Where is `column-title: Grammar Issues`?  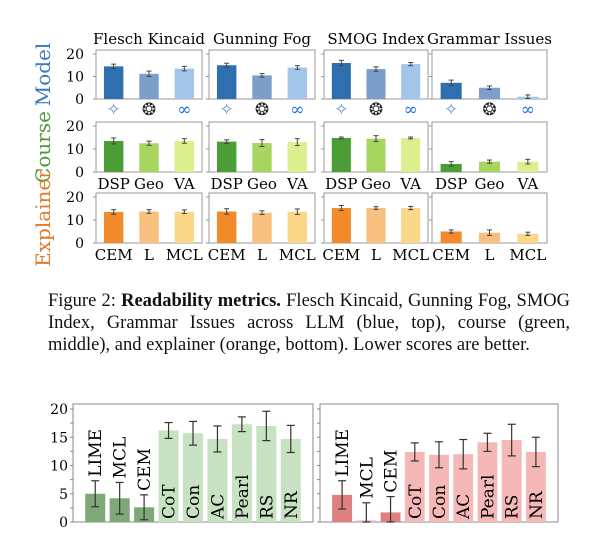 column-title: Grammar Issues is located at coordinates (489, 39).